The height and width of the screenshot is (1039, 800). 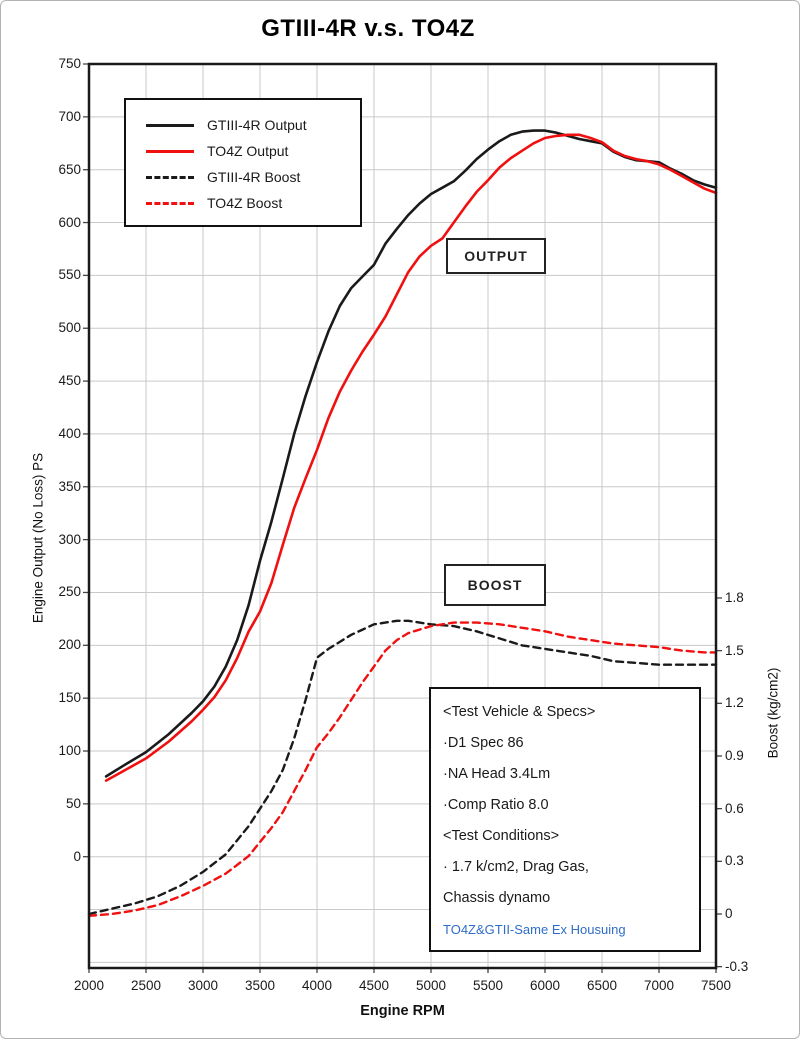 What do you see at coordinates (69, 381) in the screenshot?
I see `y-left-tick-label: 450` at bounding box center [69, 381].